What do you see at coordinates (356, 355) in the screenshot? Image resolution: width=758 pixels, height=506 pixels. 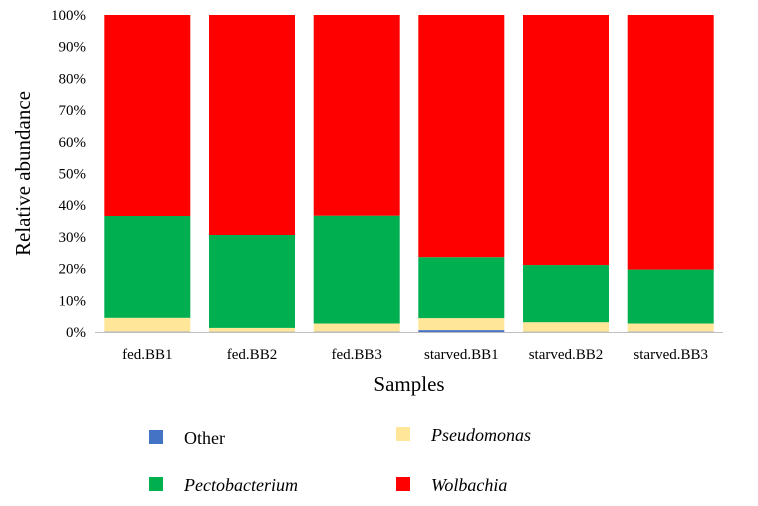 I see `x-tick-label-fed-bb3: fed.BB3` at bounding box center [356, 355].